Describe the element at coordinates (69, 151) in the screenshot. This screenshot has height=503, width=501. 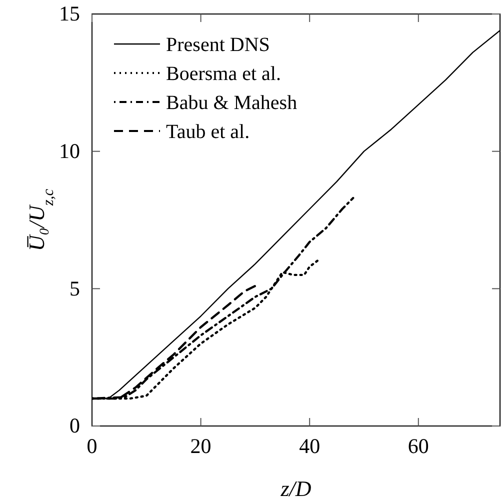
I see `y-tick-label: 10` at that location.